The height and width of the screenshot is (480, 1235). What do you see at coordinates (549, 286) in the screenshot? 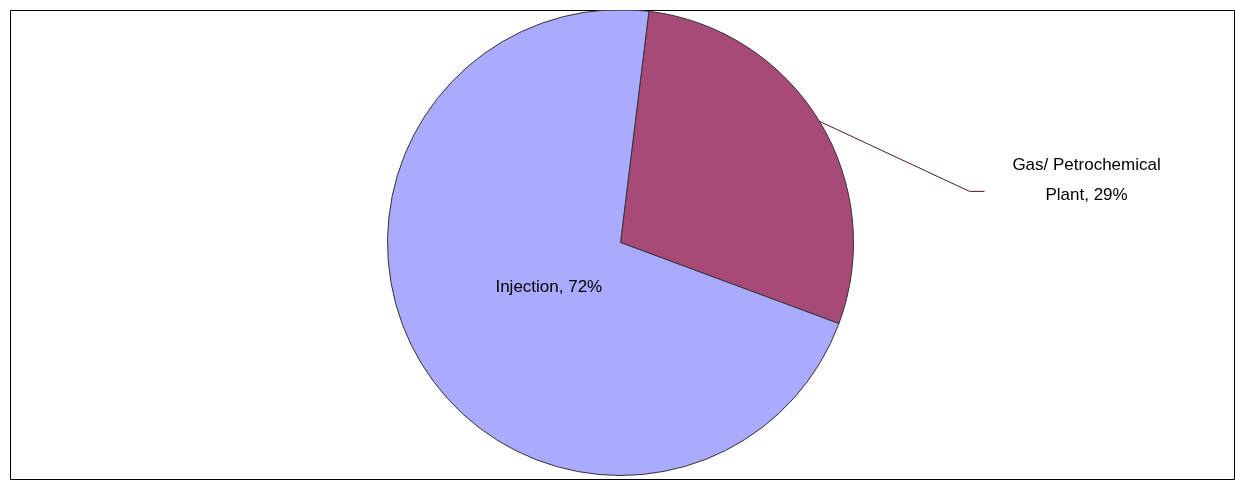
I see `slice-label: Injection, 72%` at bounding box center [549, 286].